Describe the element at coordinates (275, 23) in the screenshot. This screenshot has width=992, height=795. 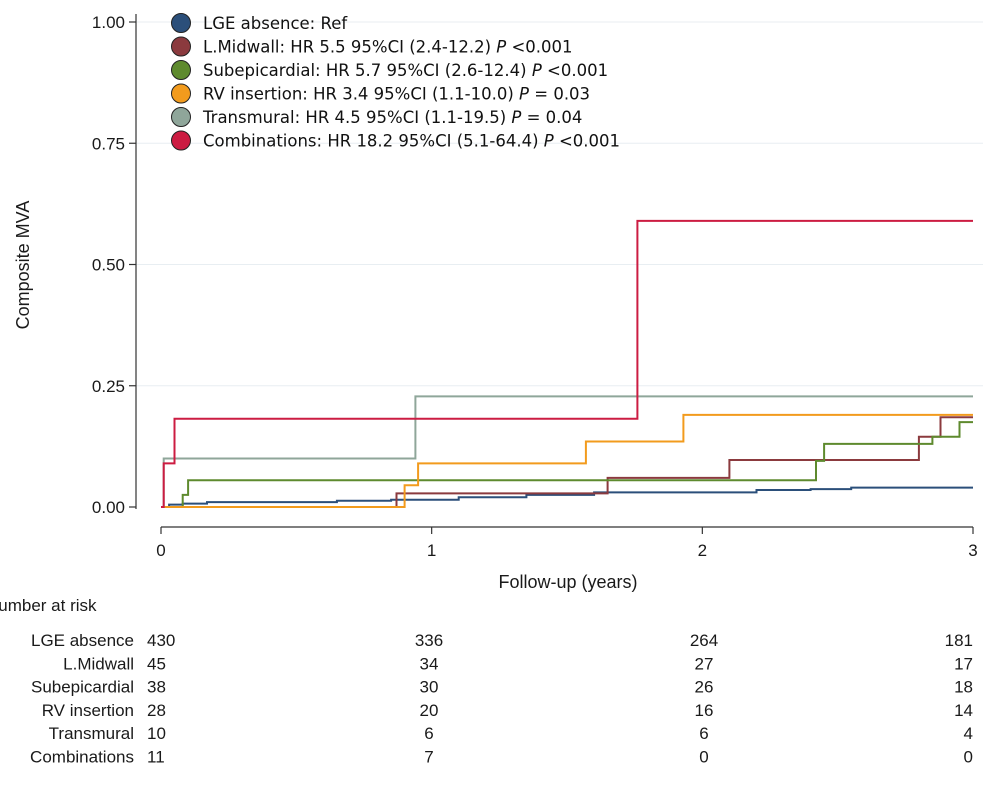
I see `legend-entry-0: LGE absence: Ref` at that location.